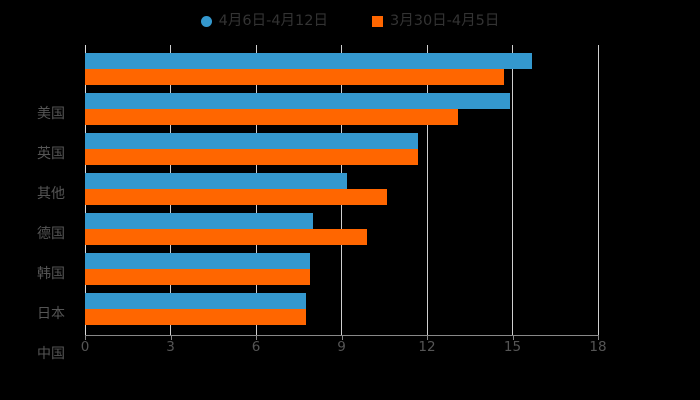 The width and height of the screenshot is (700, 400). I want to click on legend-item-series-2: 3月30日-4月5日, so click(435, 21).